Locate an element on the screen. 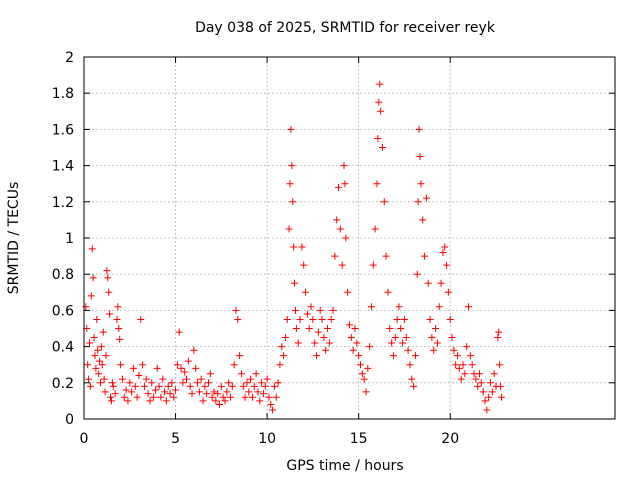  x-tick-label: 15 is located at coordinates (359, 439).